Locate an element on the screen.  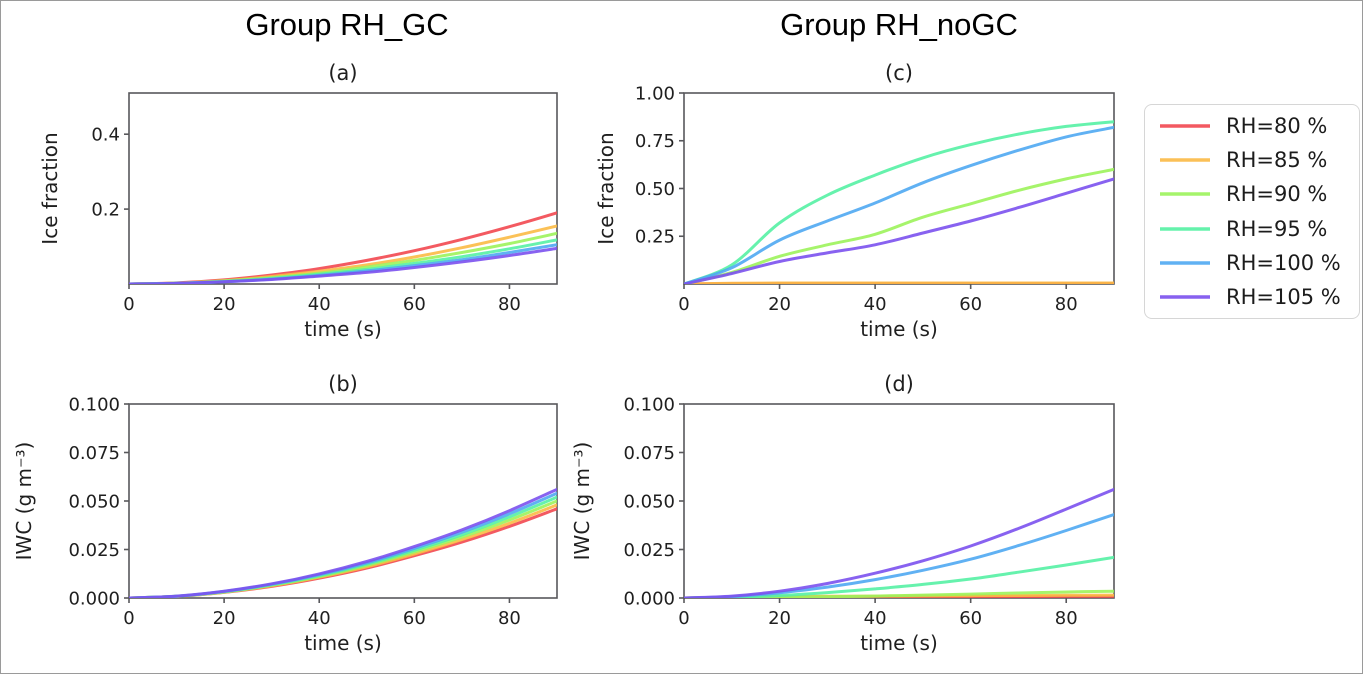
legend-item-rh-85: RH=85 % is located at coordinates (1252, 160).